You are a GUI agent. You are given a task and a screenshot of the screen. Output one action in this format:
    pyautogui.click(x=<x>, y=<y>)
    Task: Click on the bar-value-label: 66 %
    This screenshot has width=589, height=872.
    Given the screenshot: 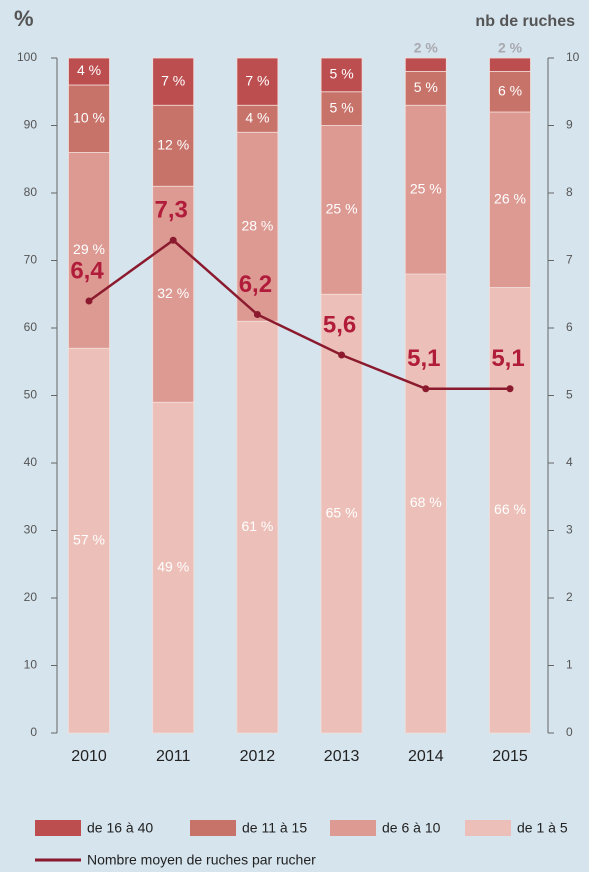 What is the action you would take?
    pyautogui.click(x=510, y=509)
    